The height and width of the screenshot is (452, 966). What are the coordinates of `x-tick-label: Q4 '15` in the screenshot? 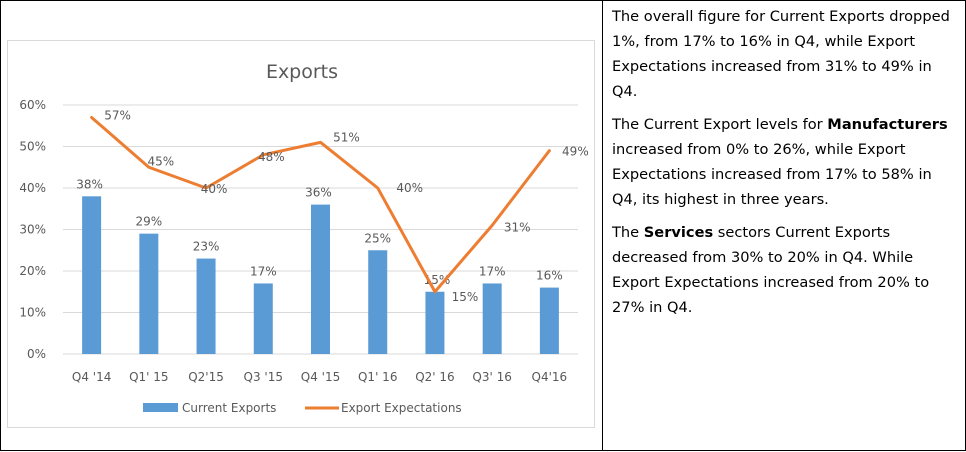 It's located at (320, 377).